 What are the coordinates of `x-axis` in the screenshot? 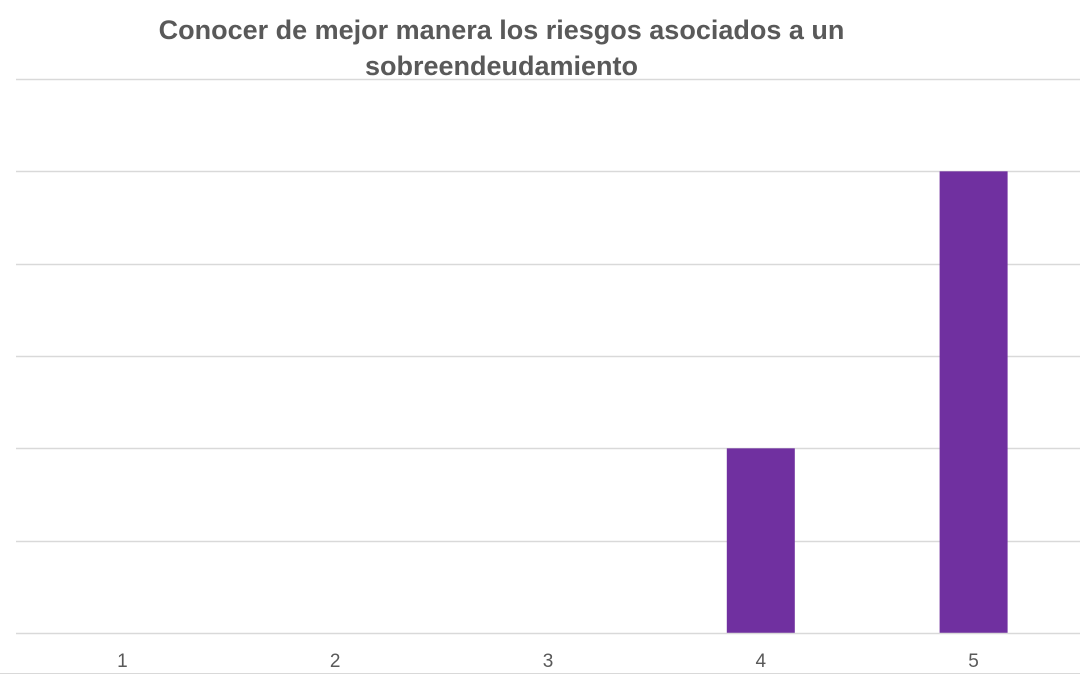 It's located at (540, 653).